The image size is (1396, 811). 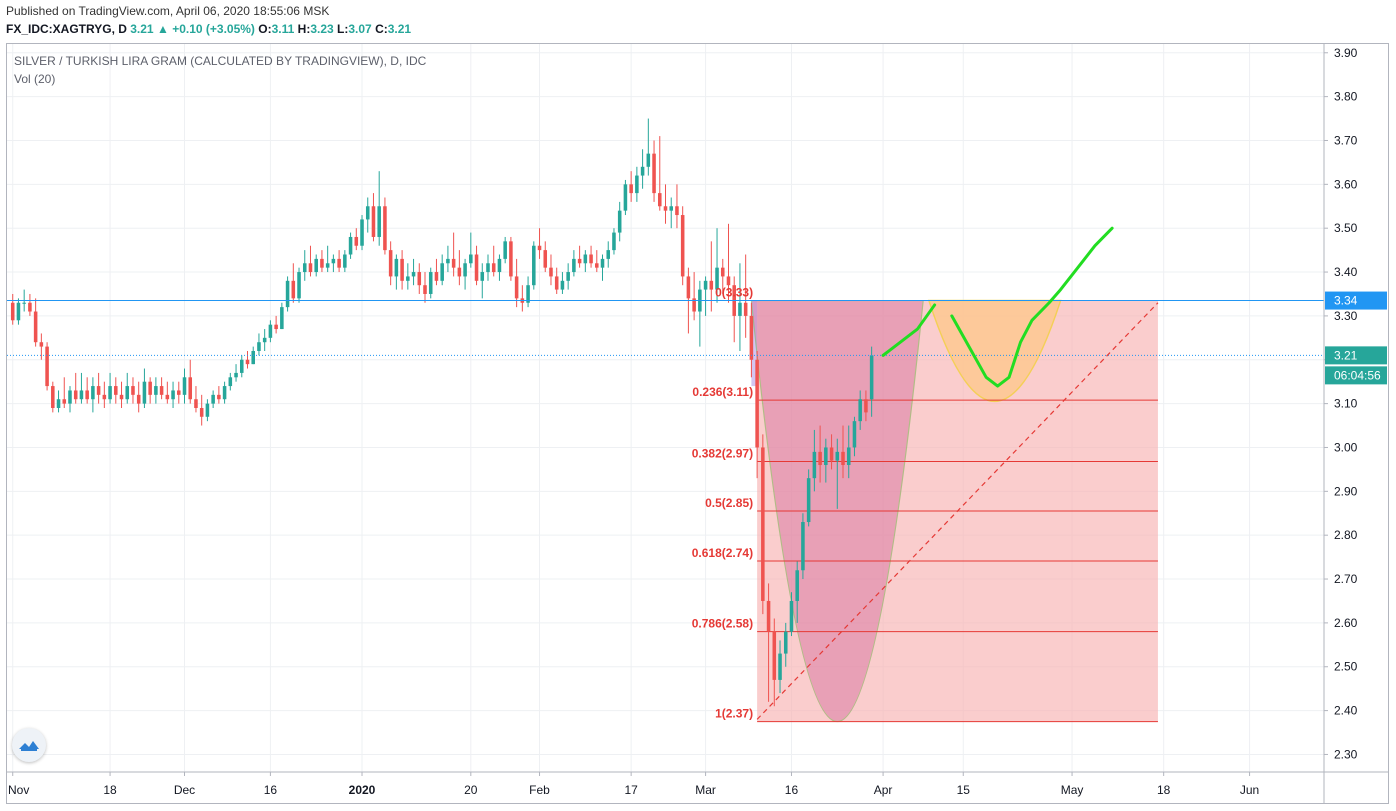 What do you see at coordinates (399, 29) in the screenshot?
I see `close-value: 3.21` at bounding box center [399, 29].